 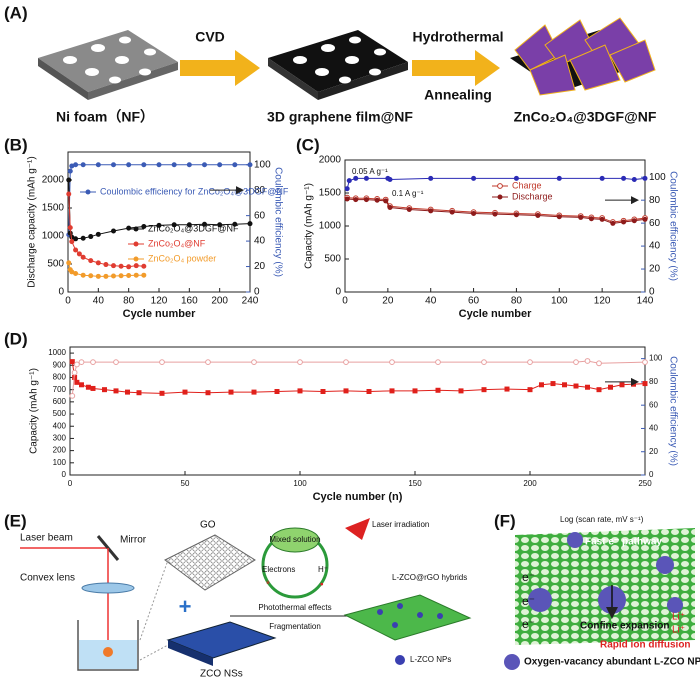 I want to click on y-tick-label: 2000, so click(x=53, y=180).